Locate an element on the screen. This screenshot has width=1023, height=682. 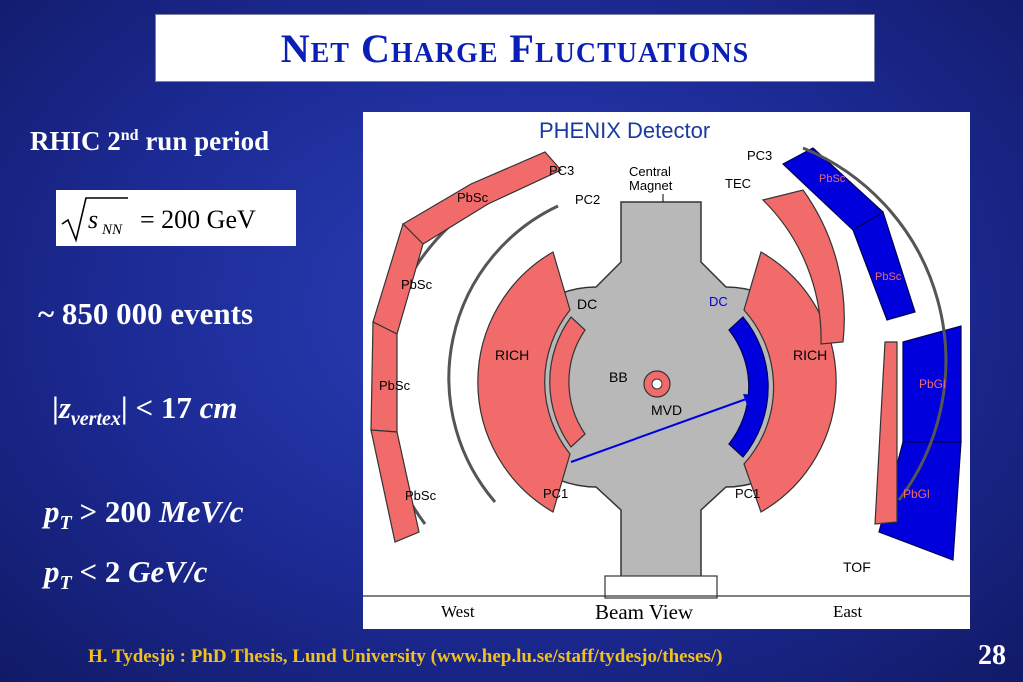
track-arrowhead-icon is located at coordinates (750, 399).